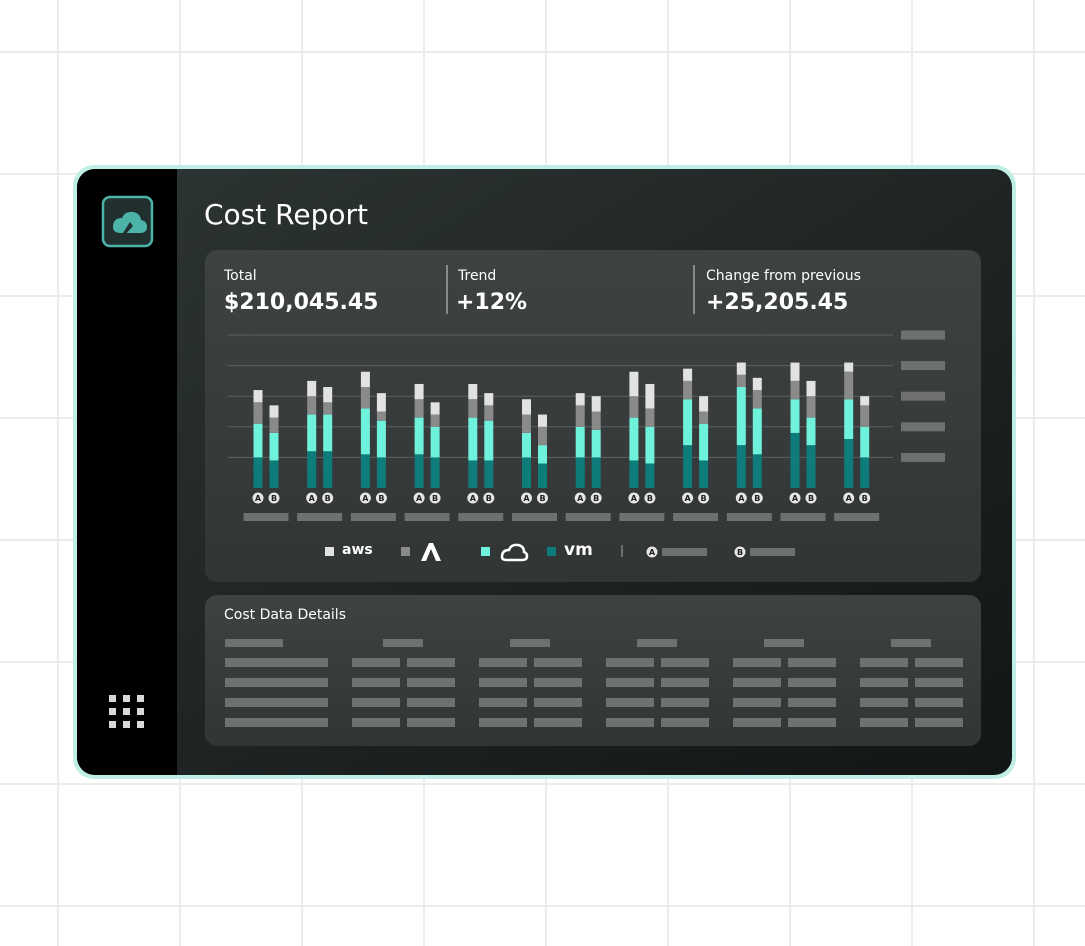 The width and height of the screenshot is (1085, 946). Describe the element at coordinates (301, 302) in the screenshot. I see `stat-value: $210,045.45` at that location.